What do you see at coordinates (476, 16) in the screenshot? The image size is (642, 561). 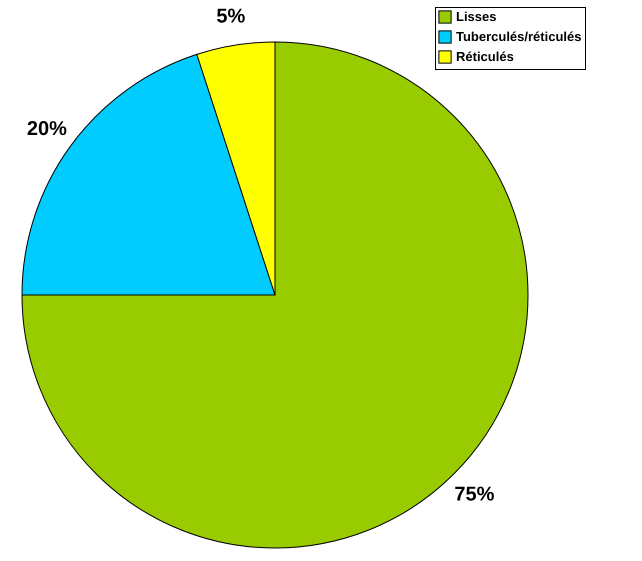 I see `legend-label: Lisses` at bounding box center [476, 16].